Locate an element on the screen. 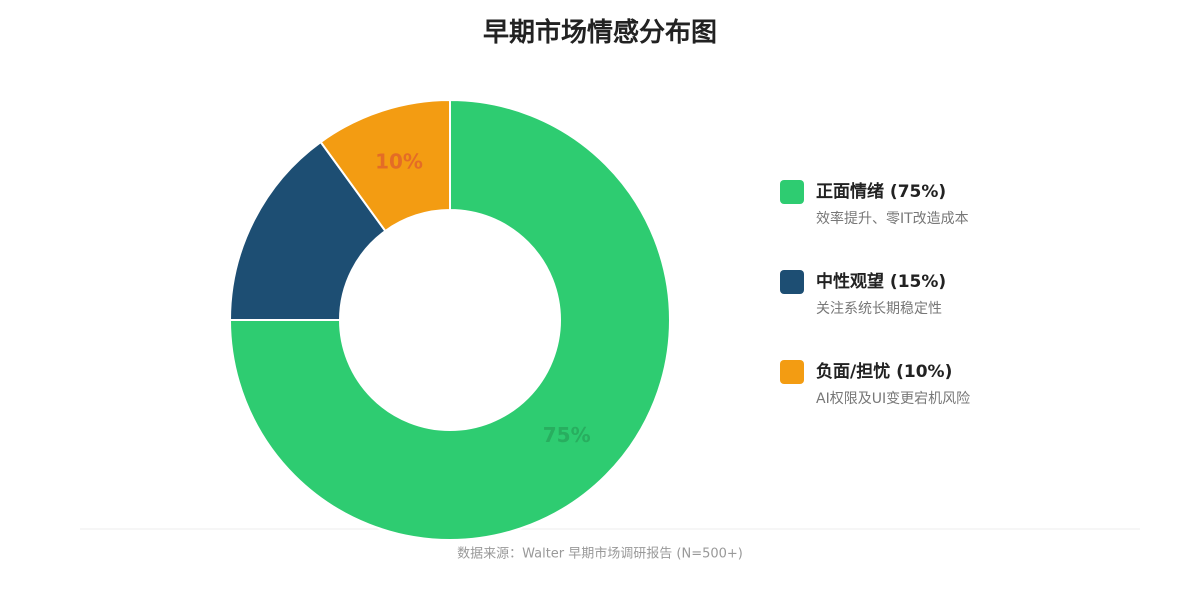 The height and width of the screenshot is (600, 1200). legend-description: AI权限及UI变更宕机风险 is located at coordinates (893, 399).